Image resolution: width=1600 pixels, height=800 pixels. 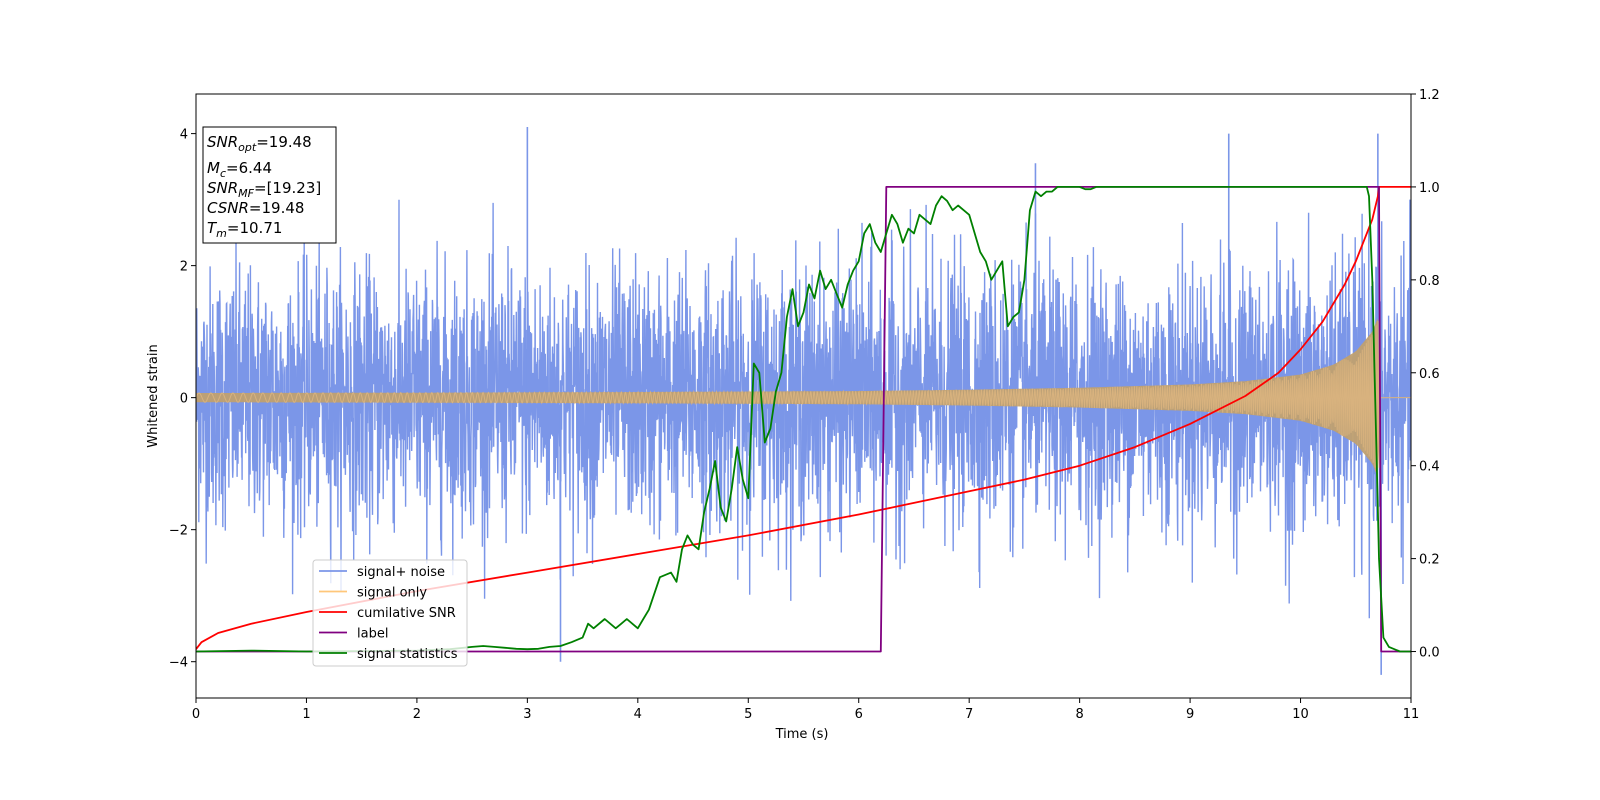 I want to click on left-tick-label: 4, so click(x=184, y=135).